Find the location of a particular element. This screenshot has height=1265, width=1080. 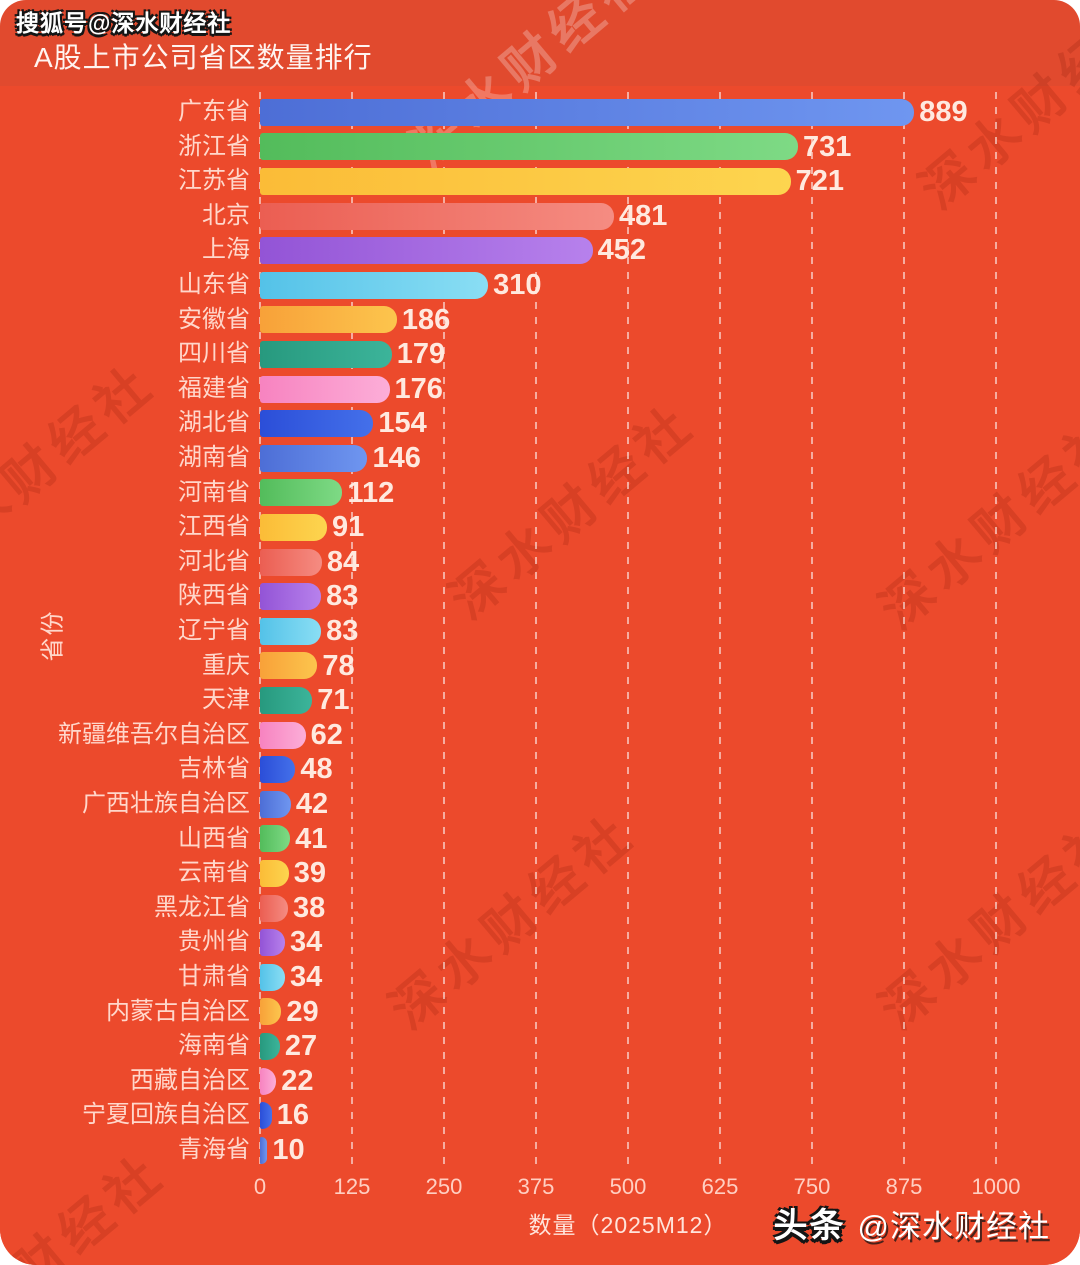

bar-value-label: 721 is located at coordinates (820, 181).